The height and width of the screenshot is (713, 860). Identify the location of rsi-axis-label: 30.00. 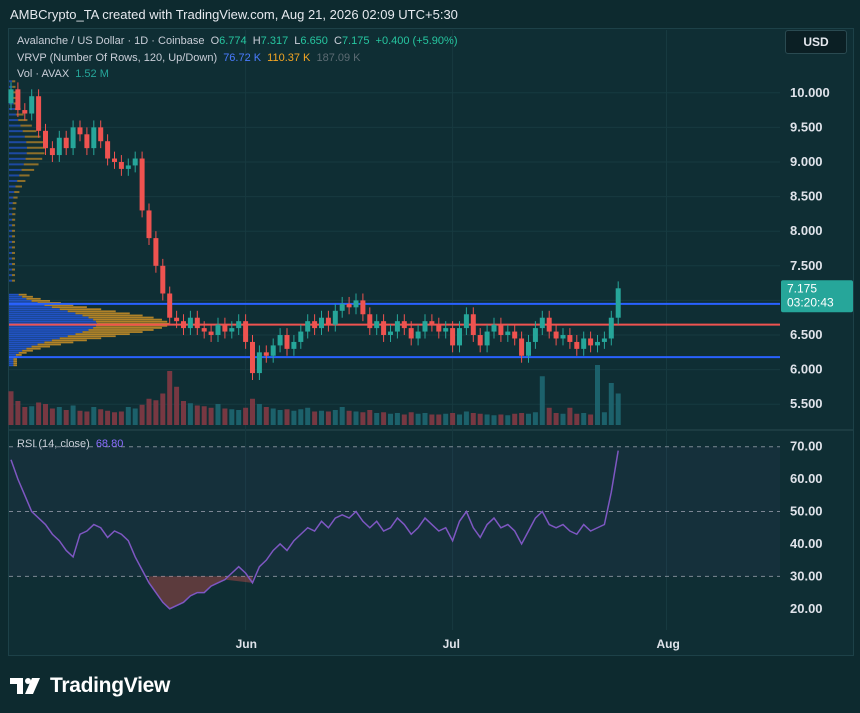
(806, 575).